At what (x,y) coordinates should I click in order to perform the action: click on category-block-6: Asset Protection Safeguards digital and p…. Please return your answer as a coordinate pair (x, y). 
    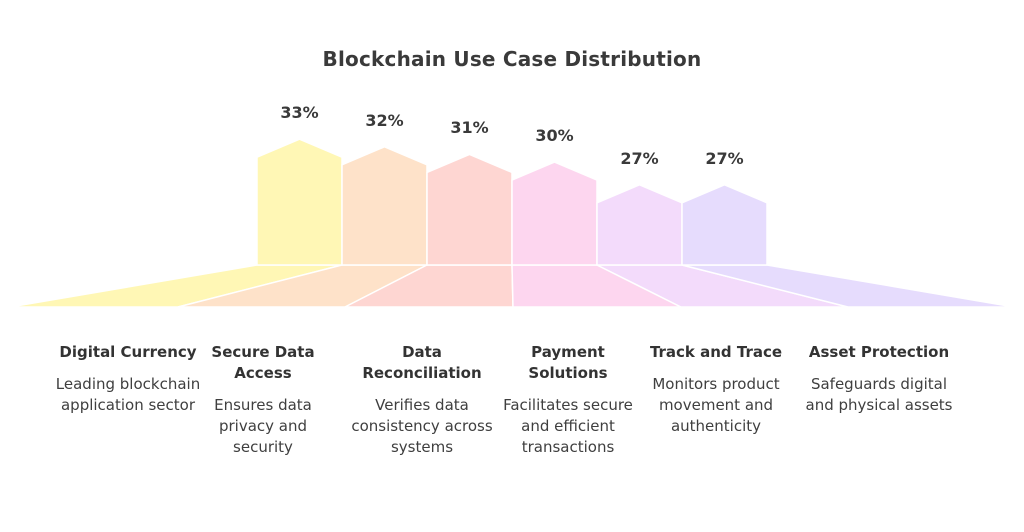
    Looking at the image, I should click on (879, 379).